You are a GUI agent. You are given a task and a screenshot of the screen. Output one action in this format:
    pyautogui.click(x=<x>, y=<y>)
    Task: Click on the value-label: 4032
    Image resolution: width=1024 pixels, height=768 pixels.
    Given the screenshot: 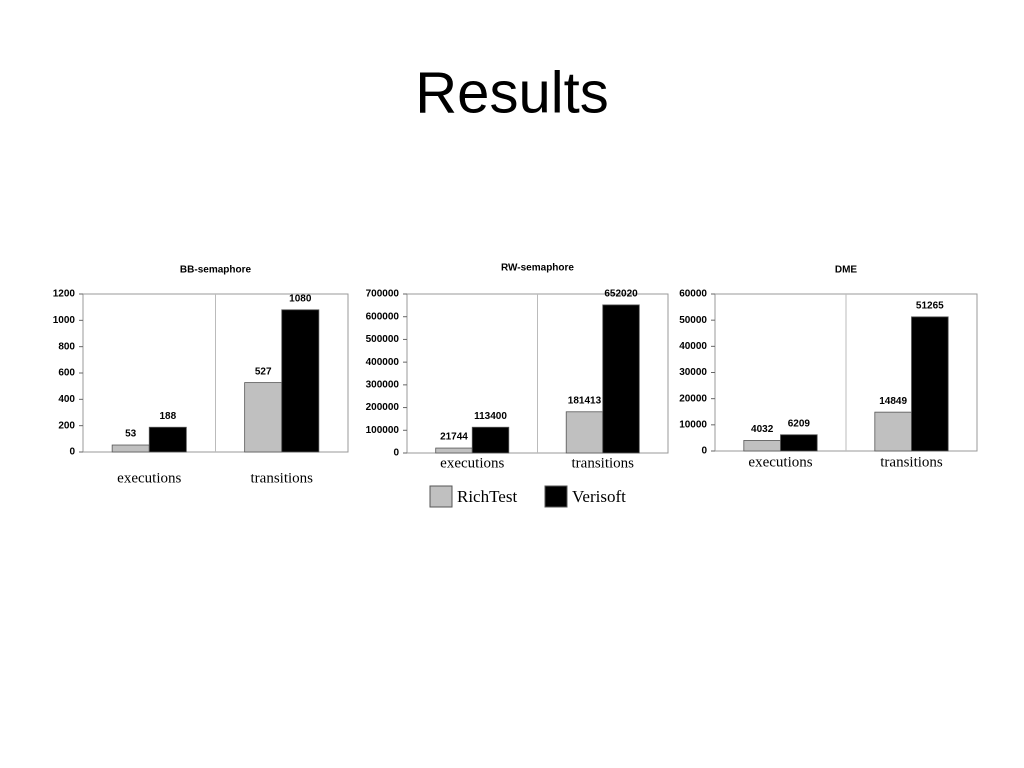 What is the action you would take?
    pyautogui.click(x=762, y=429)
    